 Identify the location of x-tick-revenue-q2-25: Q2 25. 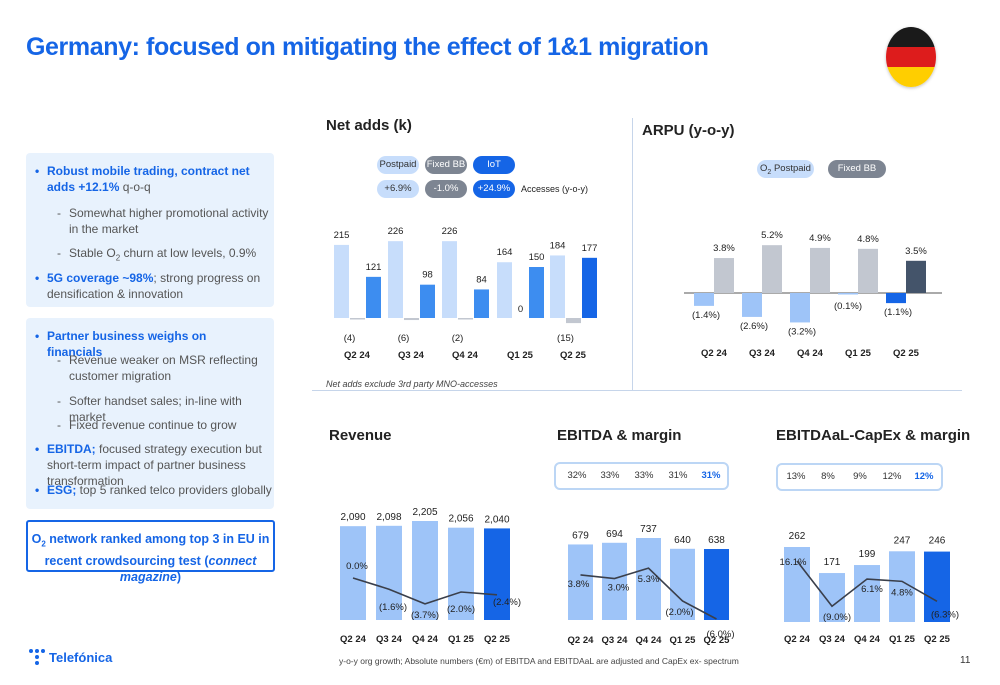
(497, 639).